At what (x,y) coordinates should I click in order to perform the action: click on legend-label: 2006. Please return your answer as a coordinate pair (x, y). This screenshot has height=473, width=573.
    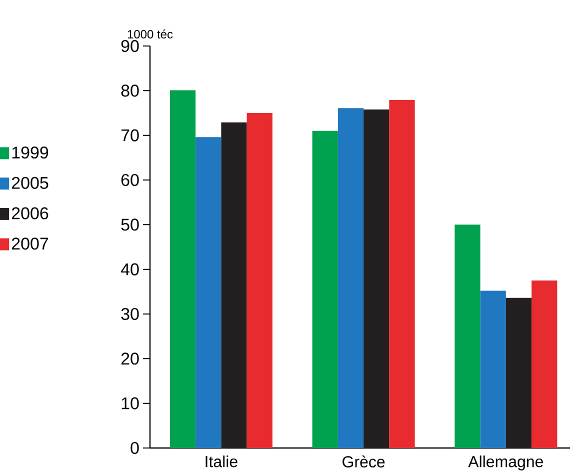
    Looking at the image, I should click on (30, 213).